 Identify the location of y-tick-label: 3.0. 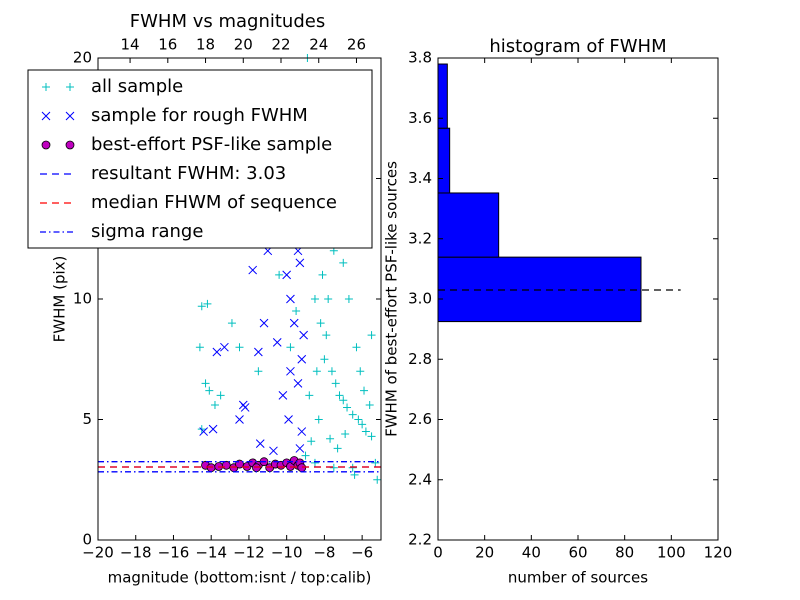
(420, 299).